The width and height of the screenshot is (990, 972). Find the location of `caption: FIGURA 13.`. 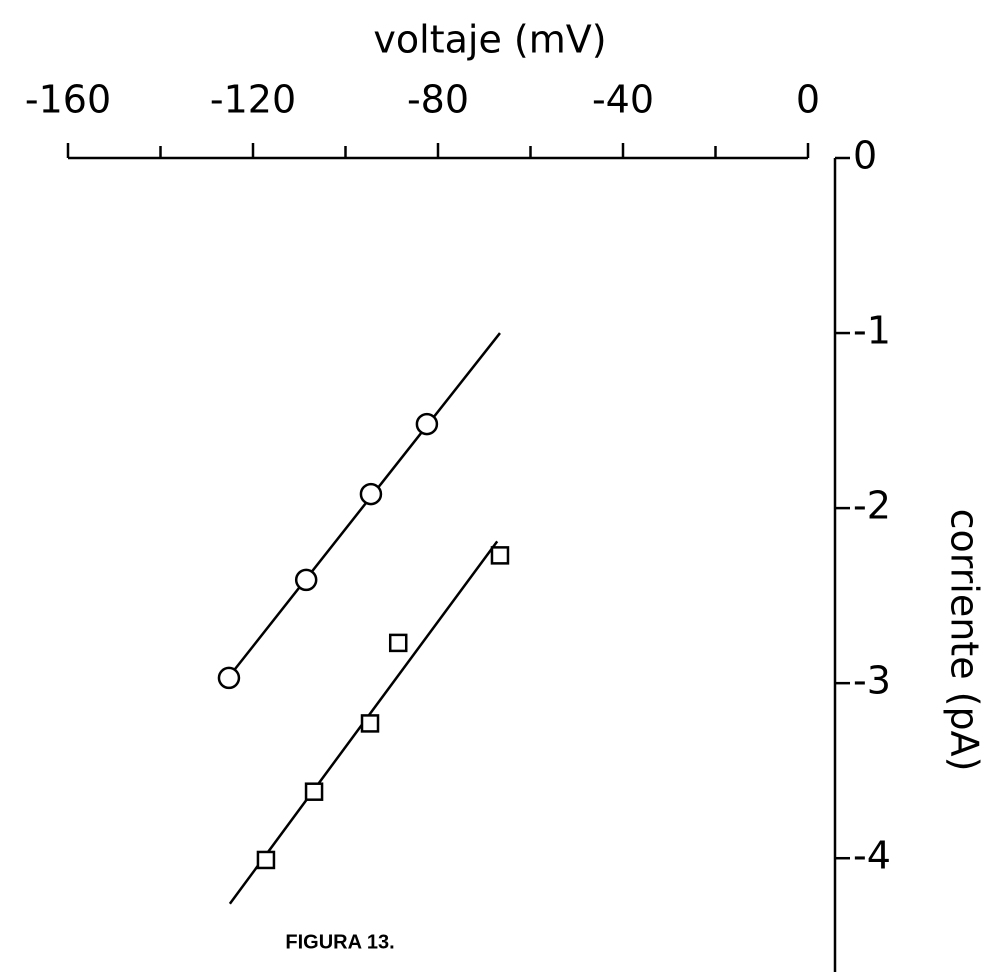

caption: FIGURA 13. is located at coordinates (339, 942).